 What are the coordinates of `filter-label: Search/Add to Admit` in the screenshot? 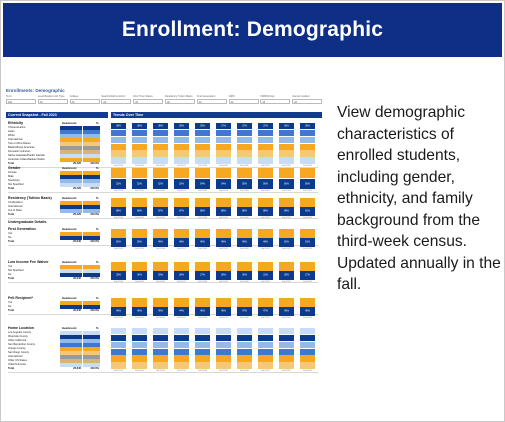 It's located at (113, 96).